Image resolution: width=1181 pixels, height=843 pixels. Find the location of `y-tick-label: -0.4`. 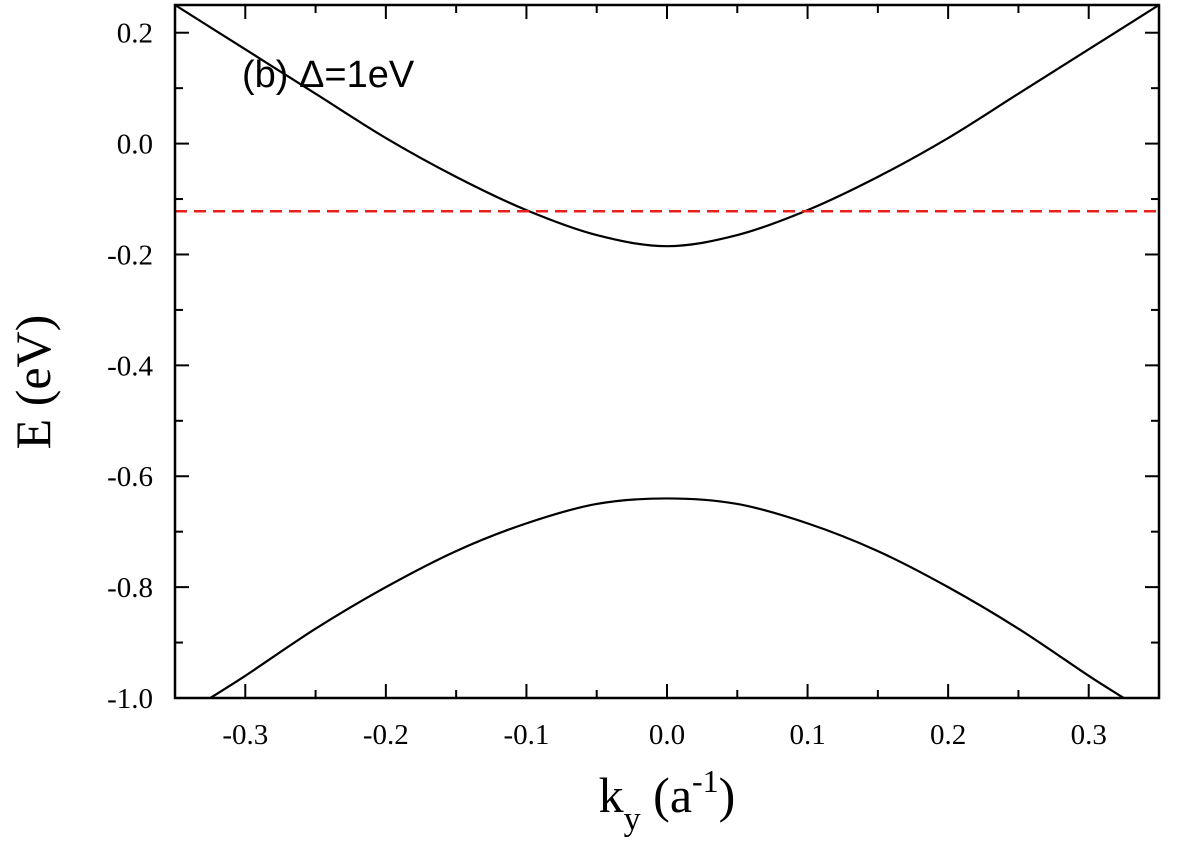

y-tick-label: -0.4 is located at coordinates (130, 366).